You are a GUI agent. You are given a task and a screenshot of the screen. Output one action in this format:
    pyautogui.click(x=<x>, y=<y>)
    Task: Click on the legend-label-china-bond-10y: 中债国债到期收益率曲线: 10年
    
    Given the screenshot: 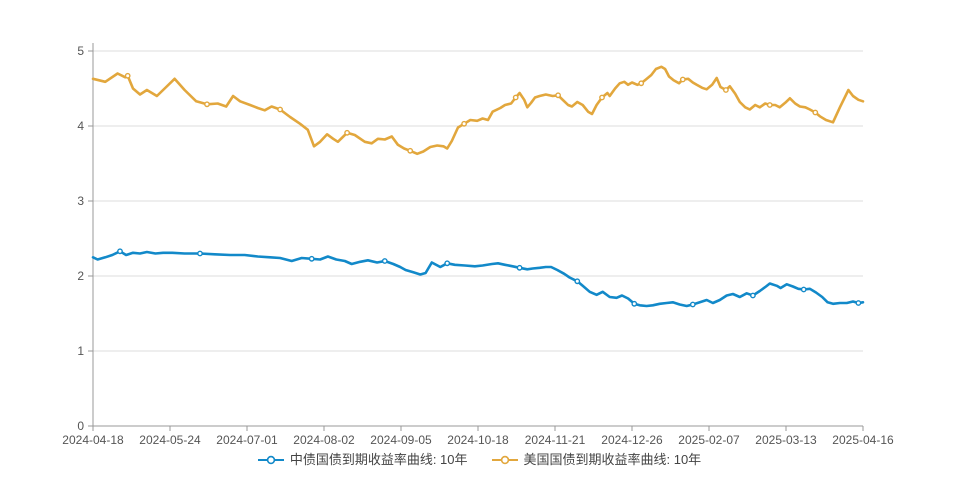 What is the action you would take?
    pyautogui.click(x=378, y=459)
    